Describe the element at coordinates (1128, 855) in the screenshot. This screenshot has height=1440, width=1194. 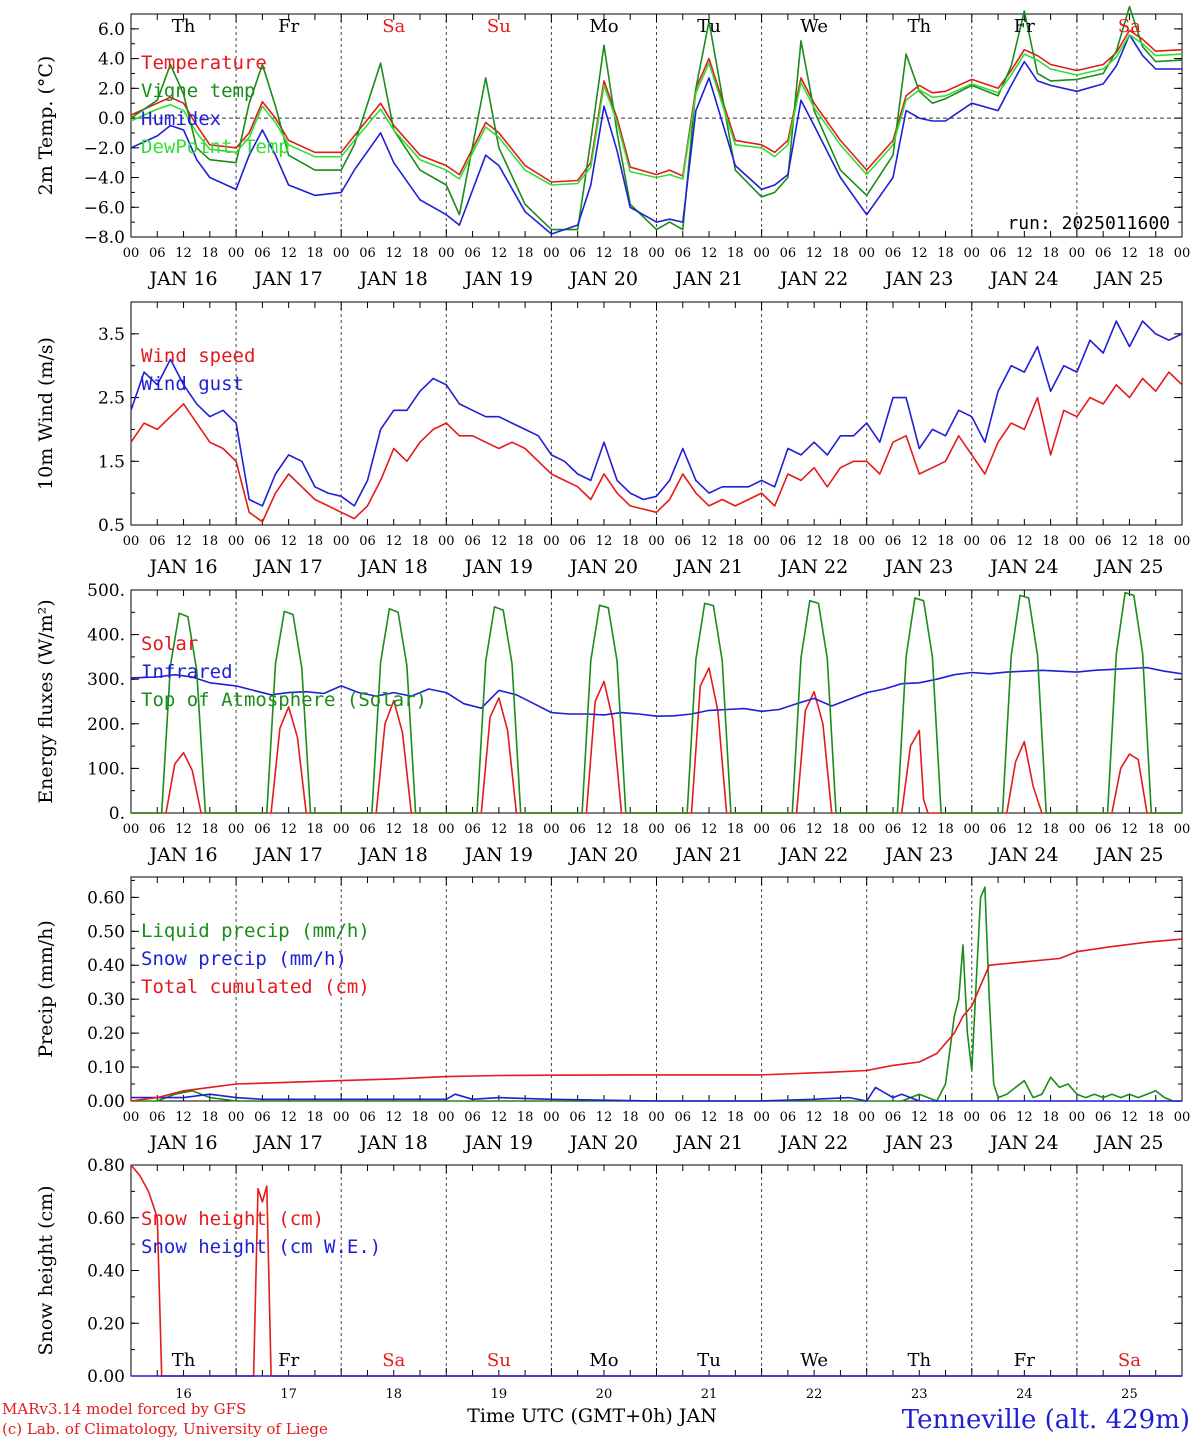
I see `x-date-label: JAN 25` at that location.